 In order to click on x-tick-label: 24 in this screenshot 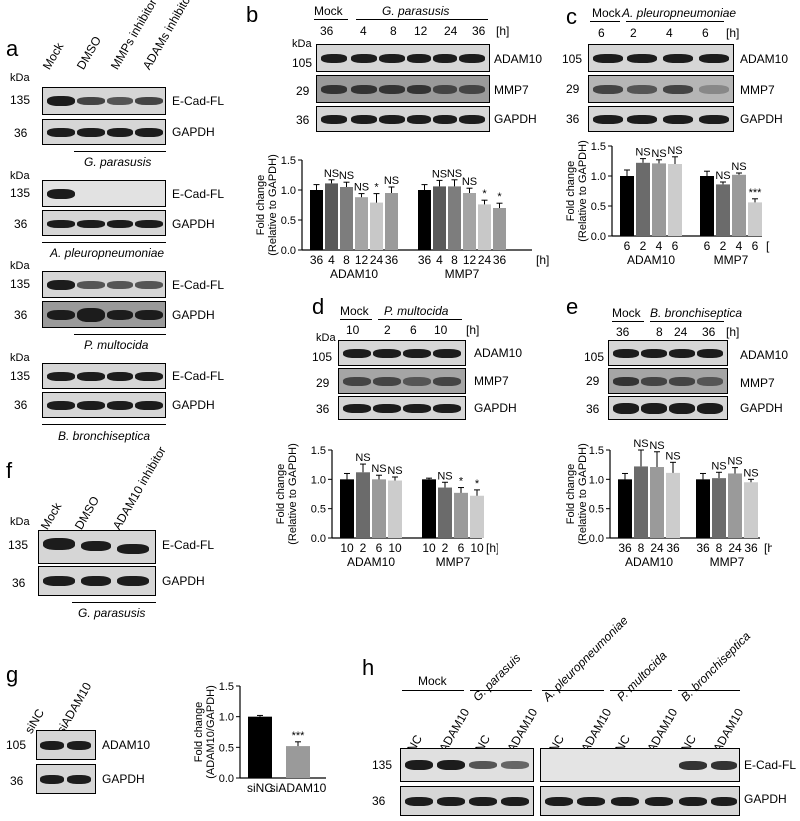, I will do `click(485, 260)`.